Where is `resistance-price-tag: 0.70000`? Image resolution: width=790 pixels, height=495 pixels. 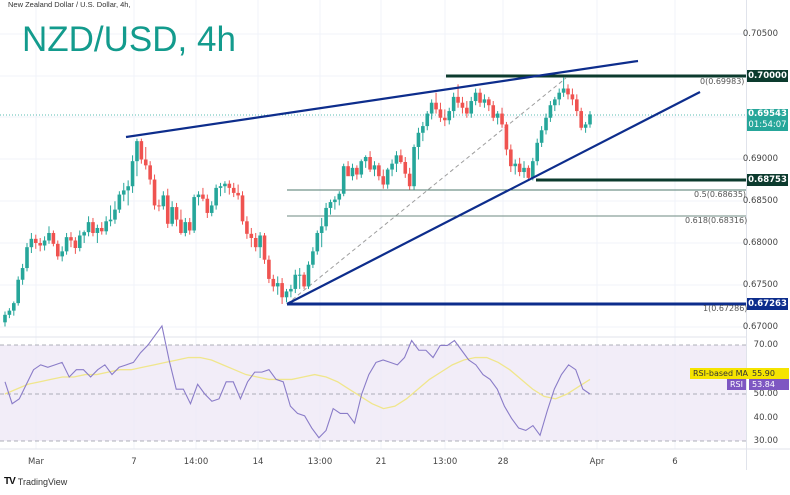
resistance-price-tag: 0.70000 is located at coordinates (767, 76).